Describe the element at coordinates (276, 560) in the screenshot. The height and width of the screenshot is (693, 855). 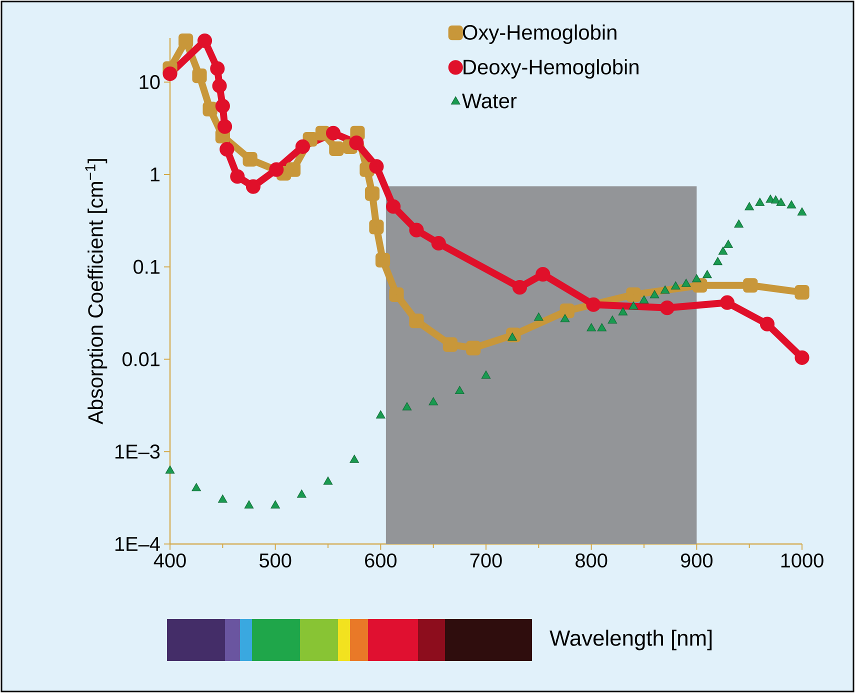
I see `x-tick-label: 500` at that location.